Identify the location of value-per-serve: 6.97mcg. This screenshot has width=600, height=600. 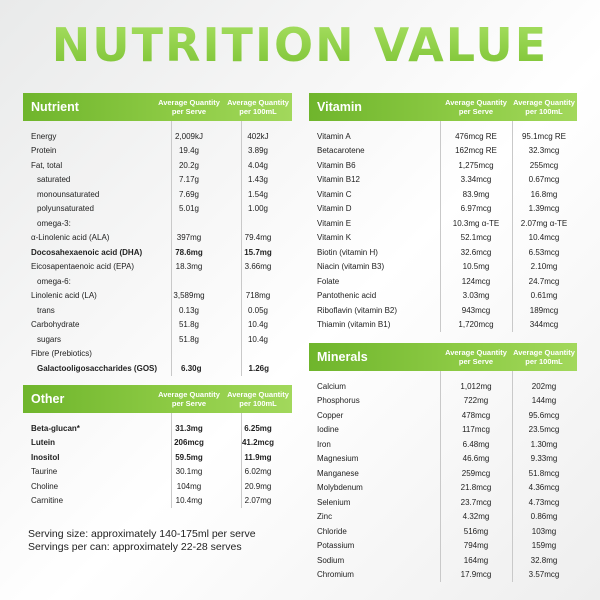
(476, 209).